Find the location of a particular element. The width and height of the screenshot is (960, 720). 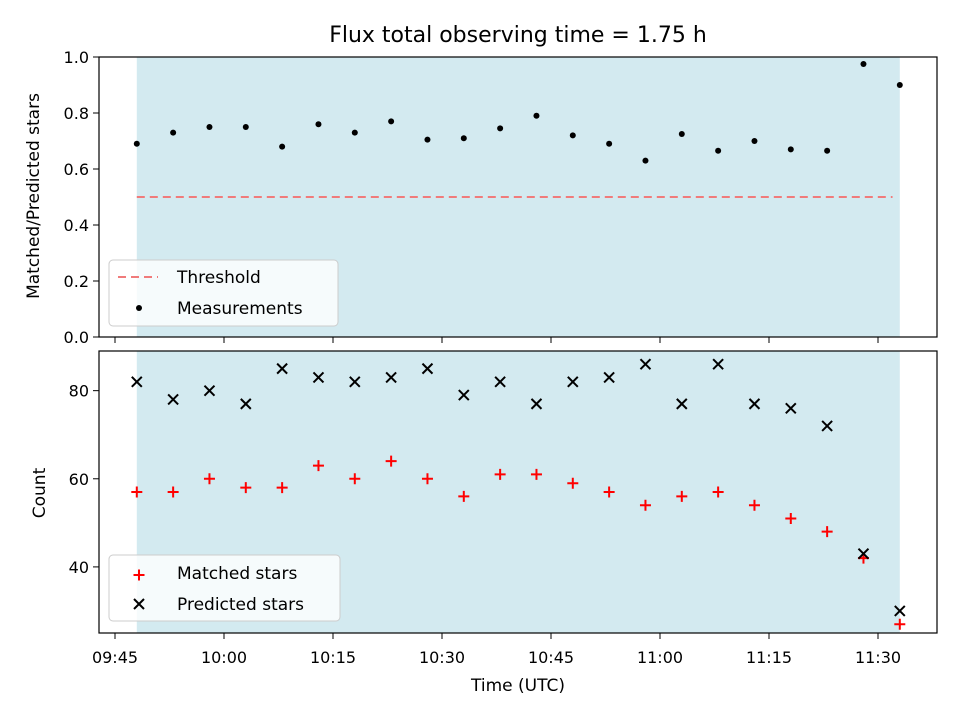

top-legend: Threshold Measurements is located at coordinates (223, 293).